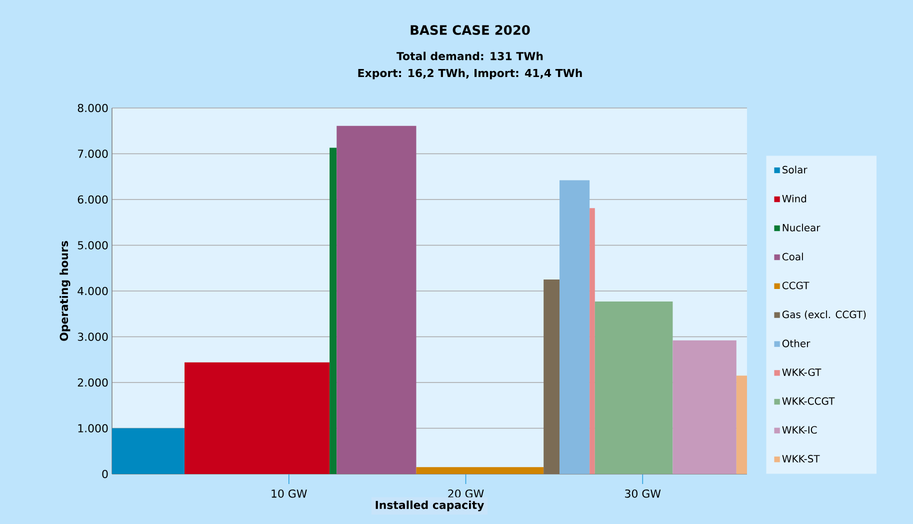 This screenshot has height=524, width=913. I want to click on y-tick-label: 1.000, so click(93, 428).